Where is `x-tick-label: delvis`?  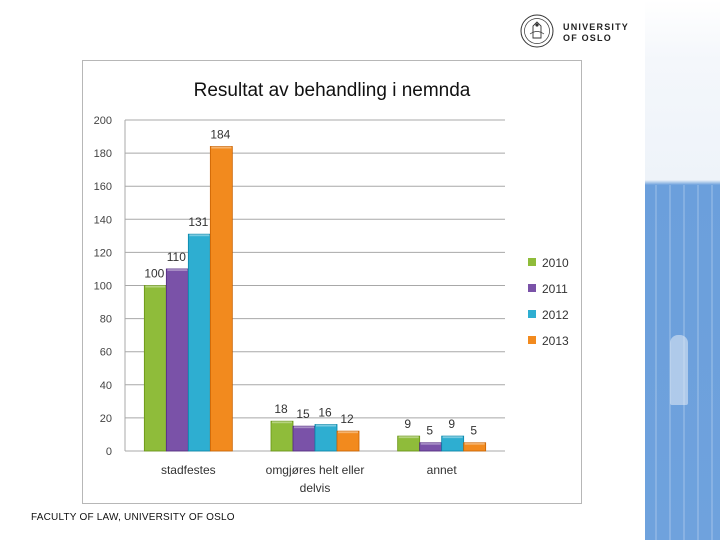 x-tick-label: delvis is located at coordinates (315, 488).